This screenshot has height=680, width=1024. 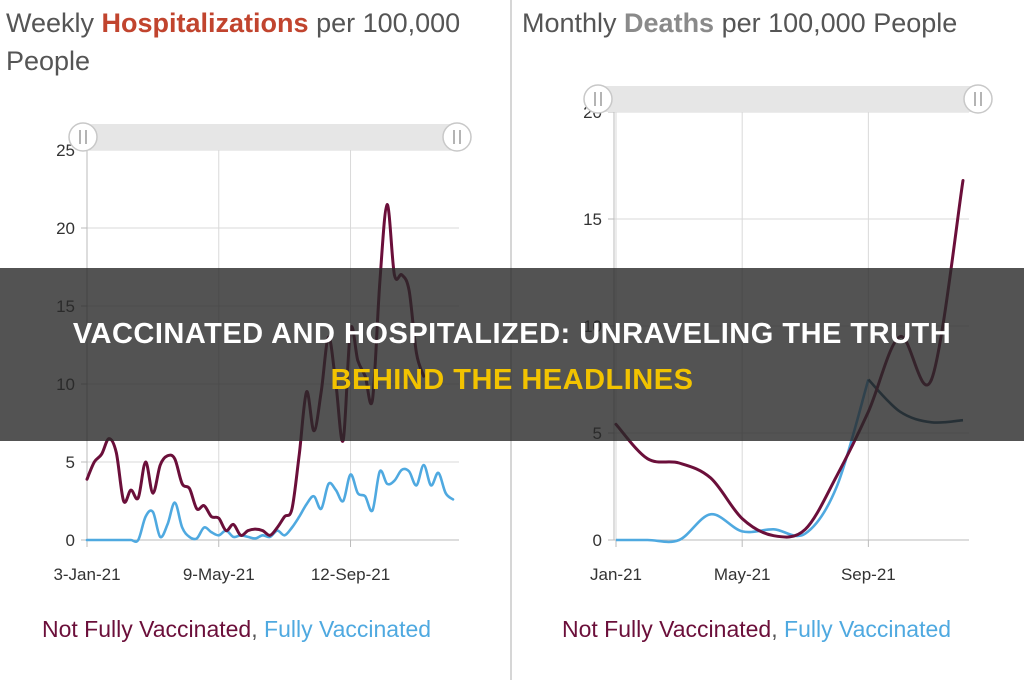 I want to click on x-tick-label: 12-Sep-21, so click(x=350, y=574).